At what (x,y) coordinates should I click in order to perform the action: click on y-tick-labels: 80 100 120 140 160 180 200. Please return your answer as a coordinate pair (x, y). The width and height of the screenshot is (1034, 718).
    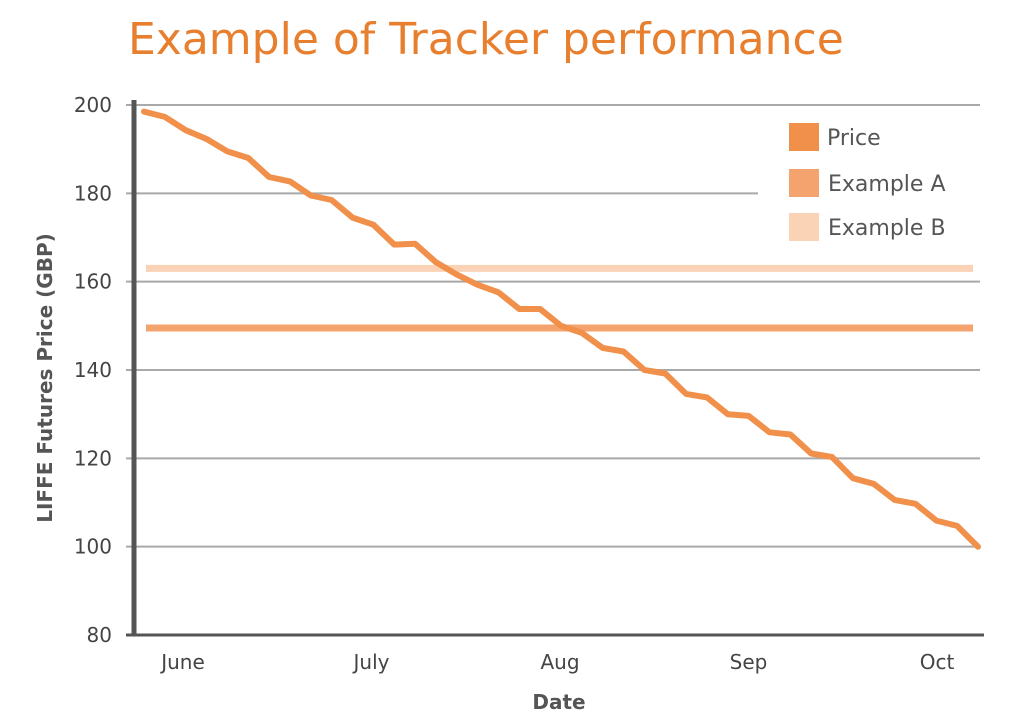
    Looking at the image, I should click on (93, 370).